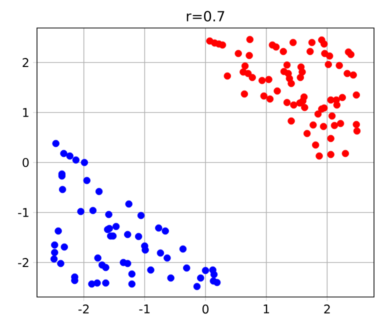 This screenshot has width=379, height=328. Describe the element at coordinates (83, 309) in the screenshot. I see `x-tick-label: -2` at that location.